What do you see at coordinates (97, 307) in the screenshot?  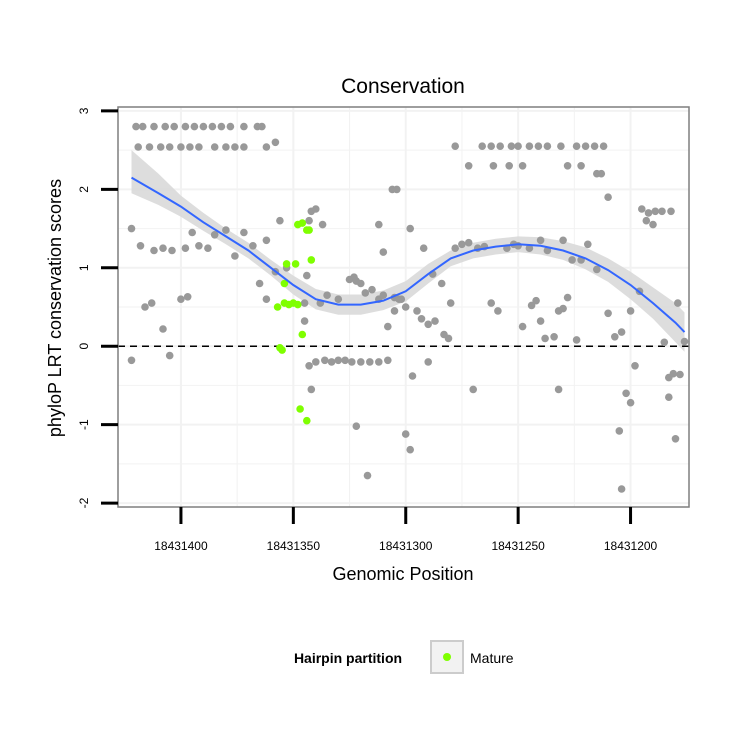 I see `y-axis: -2 -1 0 1 2 3` at bounding box center [97, 307].